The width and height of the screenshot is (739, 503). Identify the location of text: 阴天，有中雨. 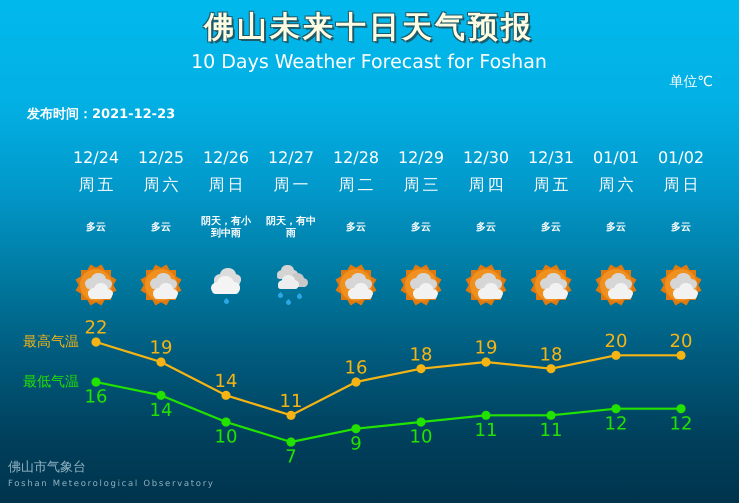
(291, 228).